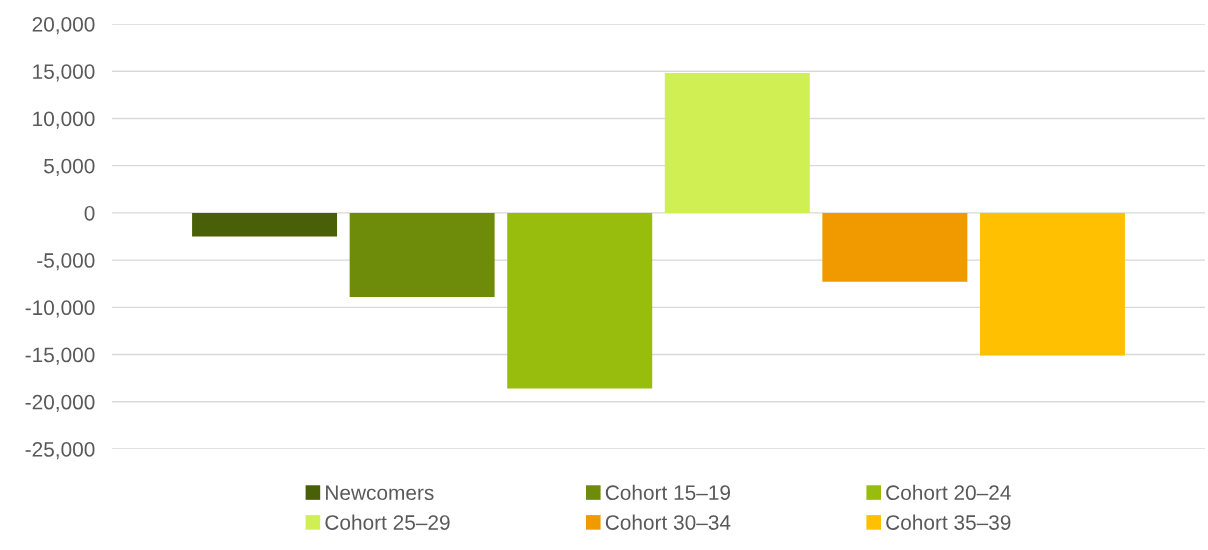 This screenshot has width=1208, height=550. What do you see at coordinates (69, 167) in the screenshot?
I see `y-tick-label: 5,000` at bounding box center [69, 167].